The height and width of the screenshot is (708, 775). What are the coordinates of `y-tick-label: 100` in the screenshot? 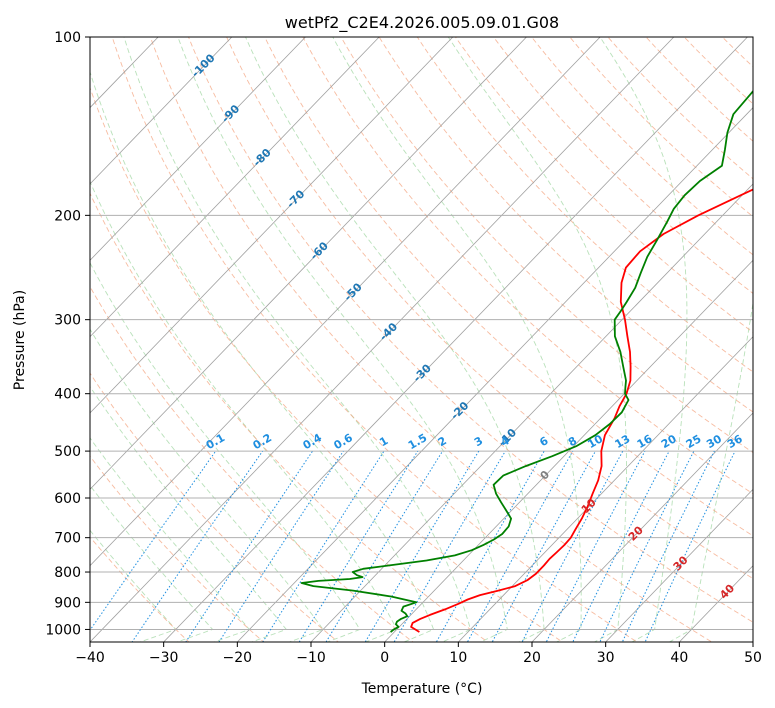 It's located at (67, 38).